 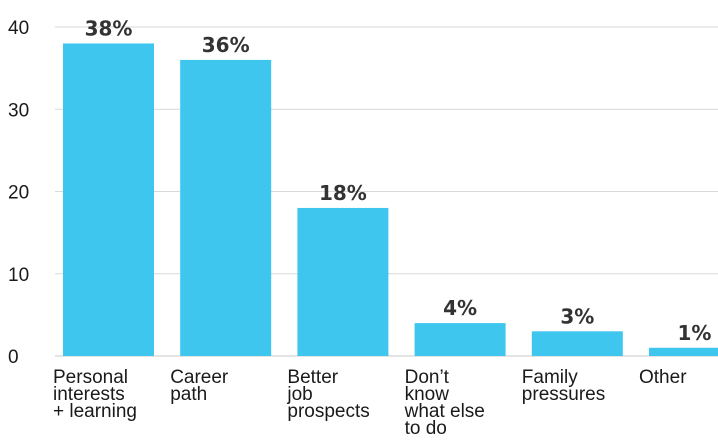 I want to click on y-axis-ticks: 0 10 20 30 40, so click(x=18, y=193).